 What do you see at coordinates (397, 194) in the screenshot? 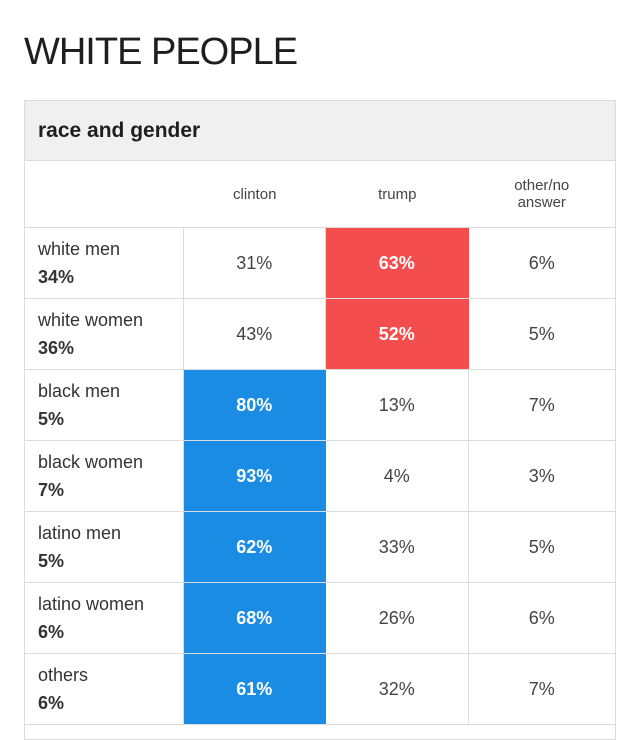
I see `column-header-trump: trump` at bounding box center [397, 194].